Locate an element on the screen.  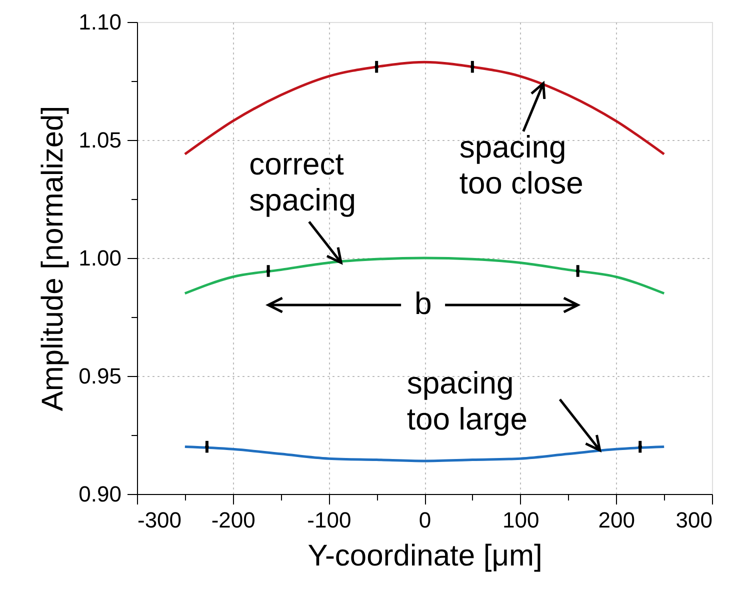
annotation: spacing too close is located at coordinates (521, 164).